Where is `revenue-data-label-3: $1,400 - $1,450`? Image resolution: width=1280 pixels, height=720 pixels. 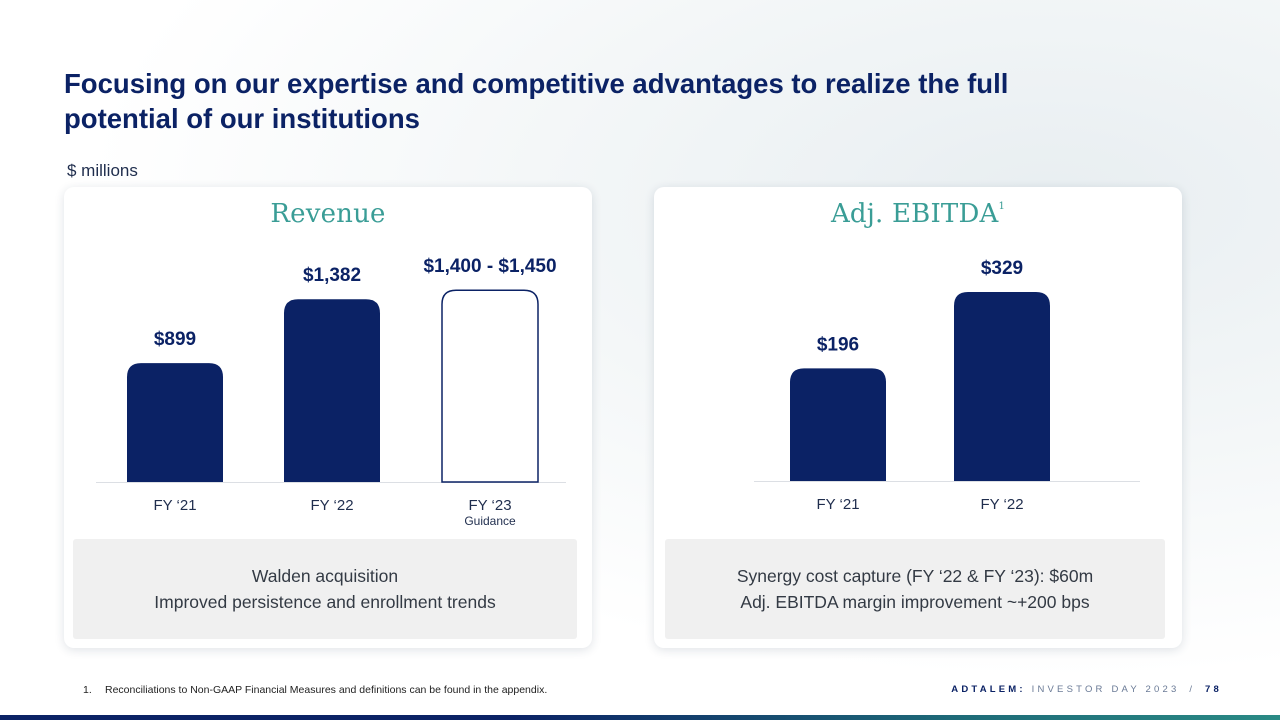 revenue-data-label-3: $1,400 - $1,450 is located at coordinates (489, 266).